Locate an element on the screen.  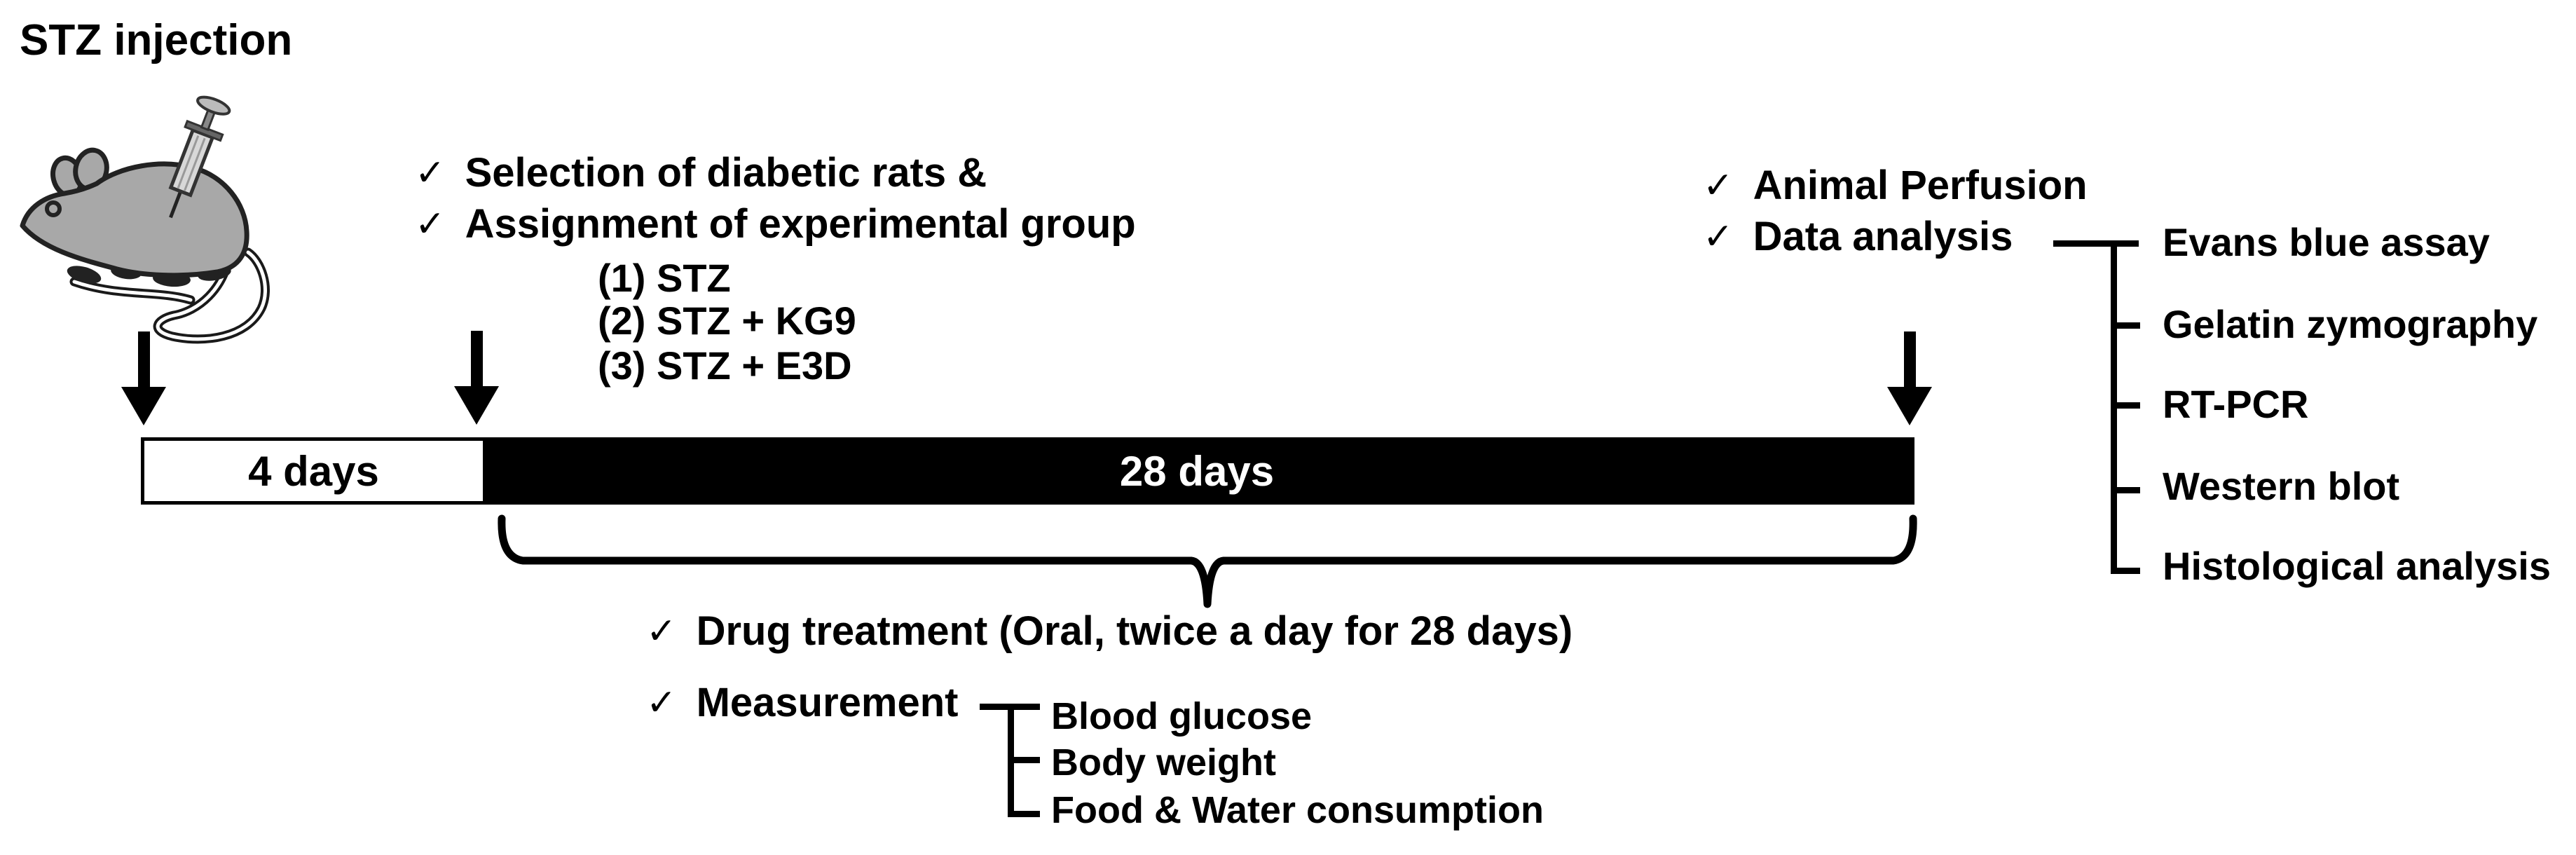
analysis-item-gelatin-zymography: Gelatin zymography is located at coordinates (2350, 324).